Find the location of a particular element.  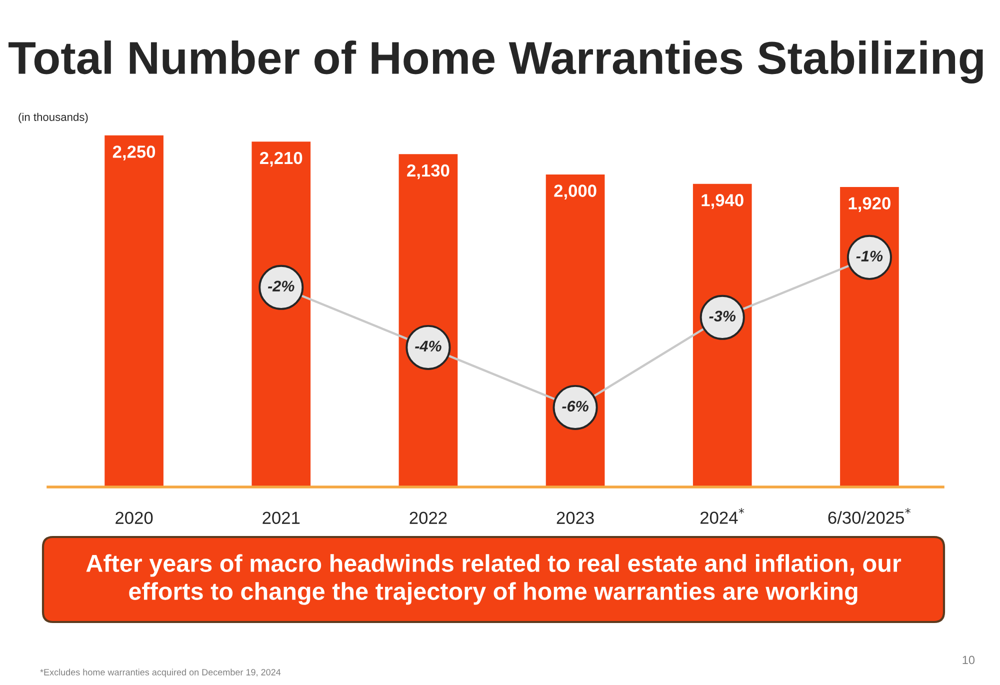

x-tick-label: 2023 is located at coordinates (575, 518).